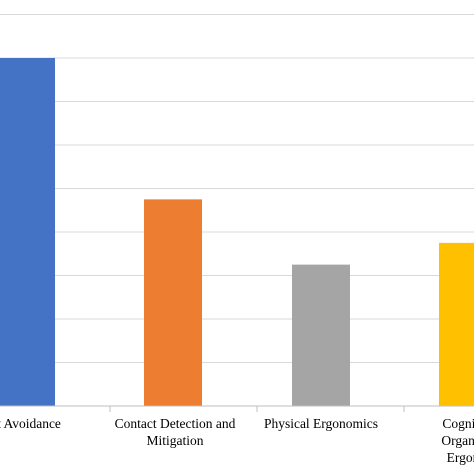 Image resolution: width=474 pixels, height=474 pixels. I want to click on x-axis, so click(237, 408).